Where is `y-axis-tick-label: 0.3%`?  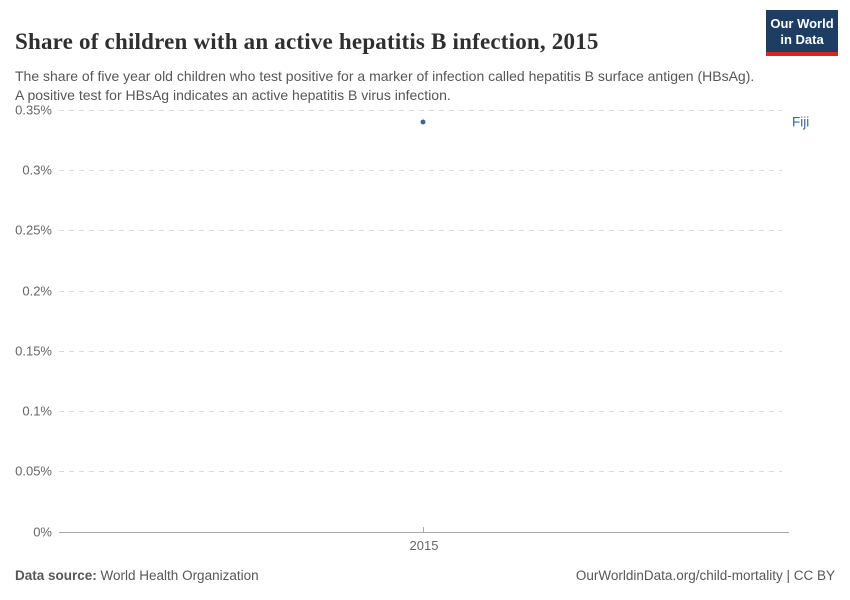 y-axis-tick-label: 0.3% is located at coordinates (37, 170).